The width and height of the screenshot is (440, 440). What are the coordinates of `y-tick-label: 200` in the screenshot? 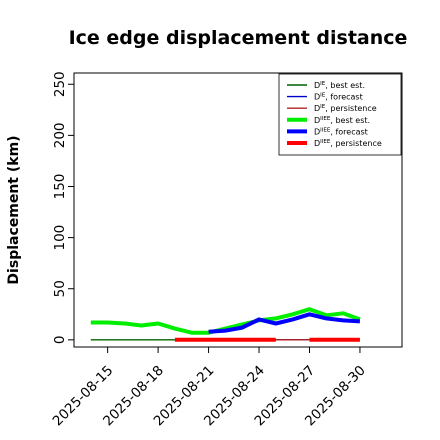 It's located at (60, 135).